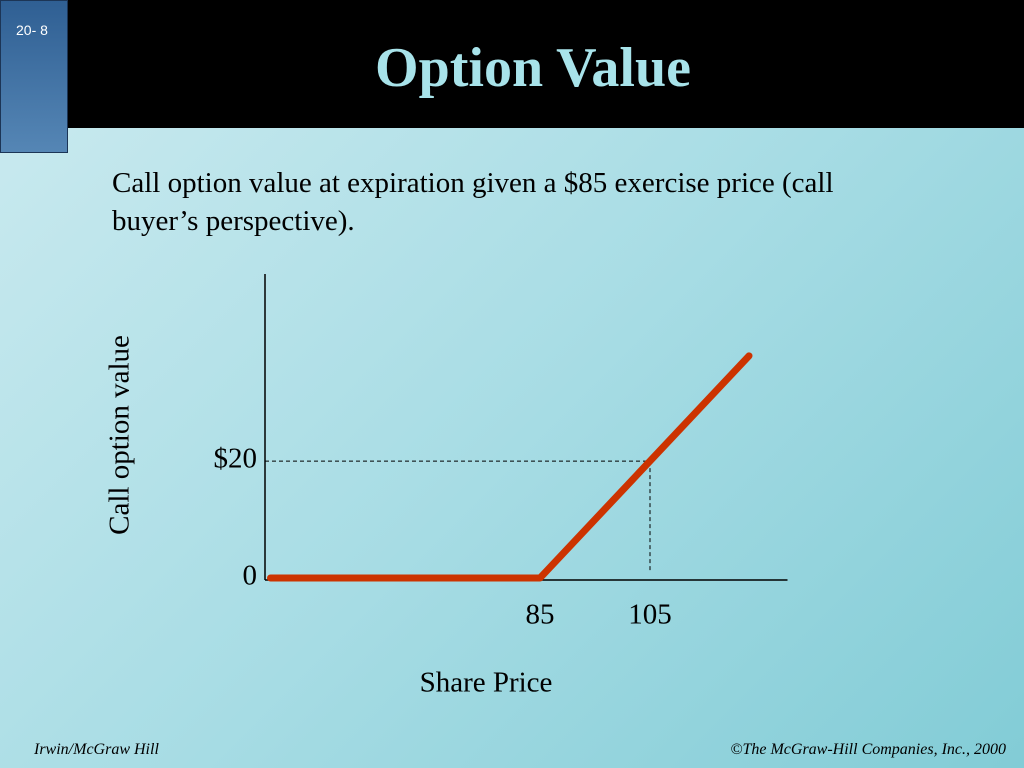 The width and height of the screenshot is (1024, 768). Describe the element at coordinates (34, 76) in the screenshot. I see `slide-number-box` at that location.